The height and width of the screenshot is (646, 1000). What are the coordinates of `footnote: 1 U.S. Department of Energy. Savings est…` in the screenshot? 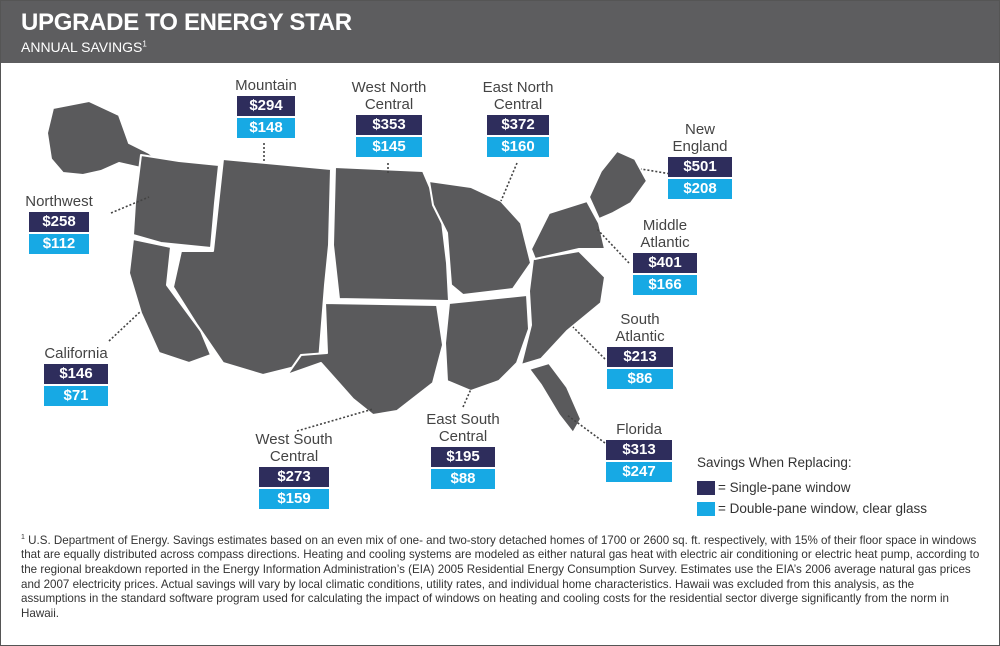 It's located at (501, 576).